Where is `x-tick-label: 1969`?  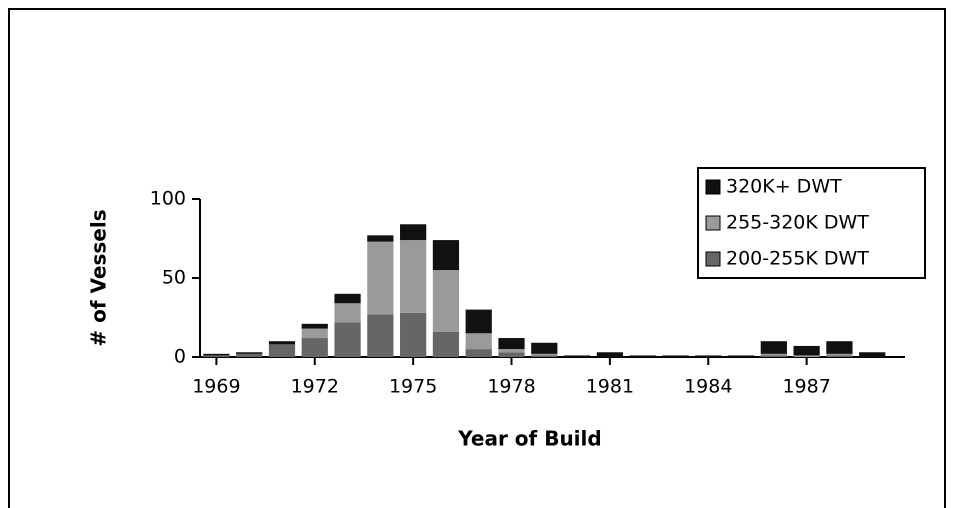
x-tick-label: 1969 is located at coordinates (216, 387).